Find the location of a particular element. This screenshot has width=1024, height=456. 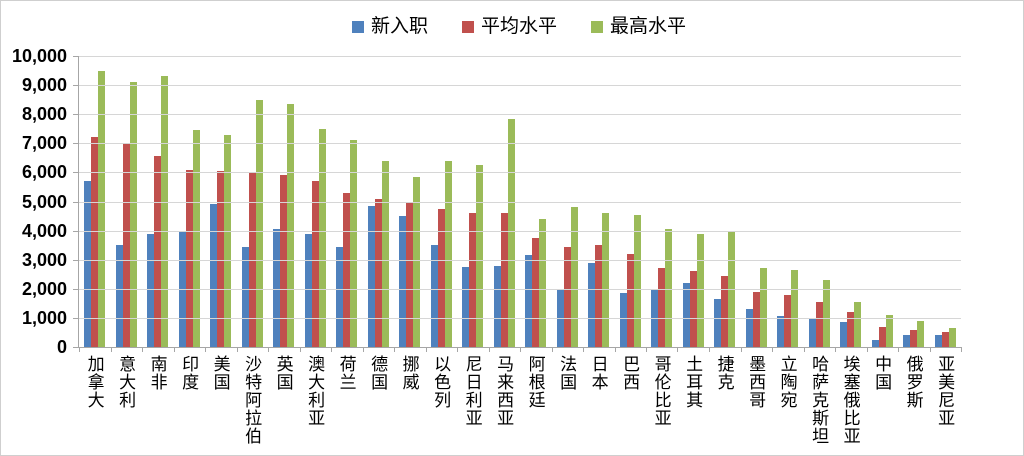

x-axis-category-label: 法国 is located at coordinates (567, 373).